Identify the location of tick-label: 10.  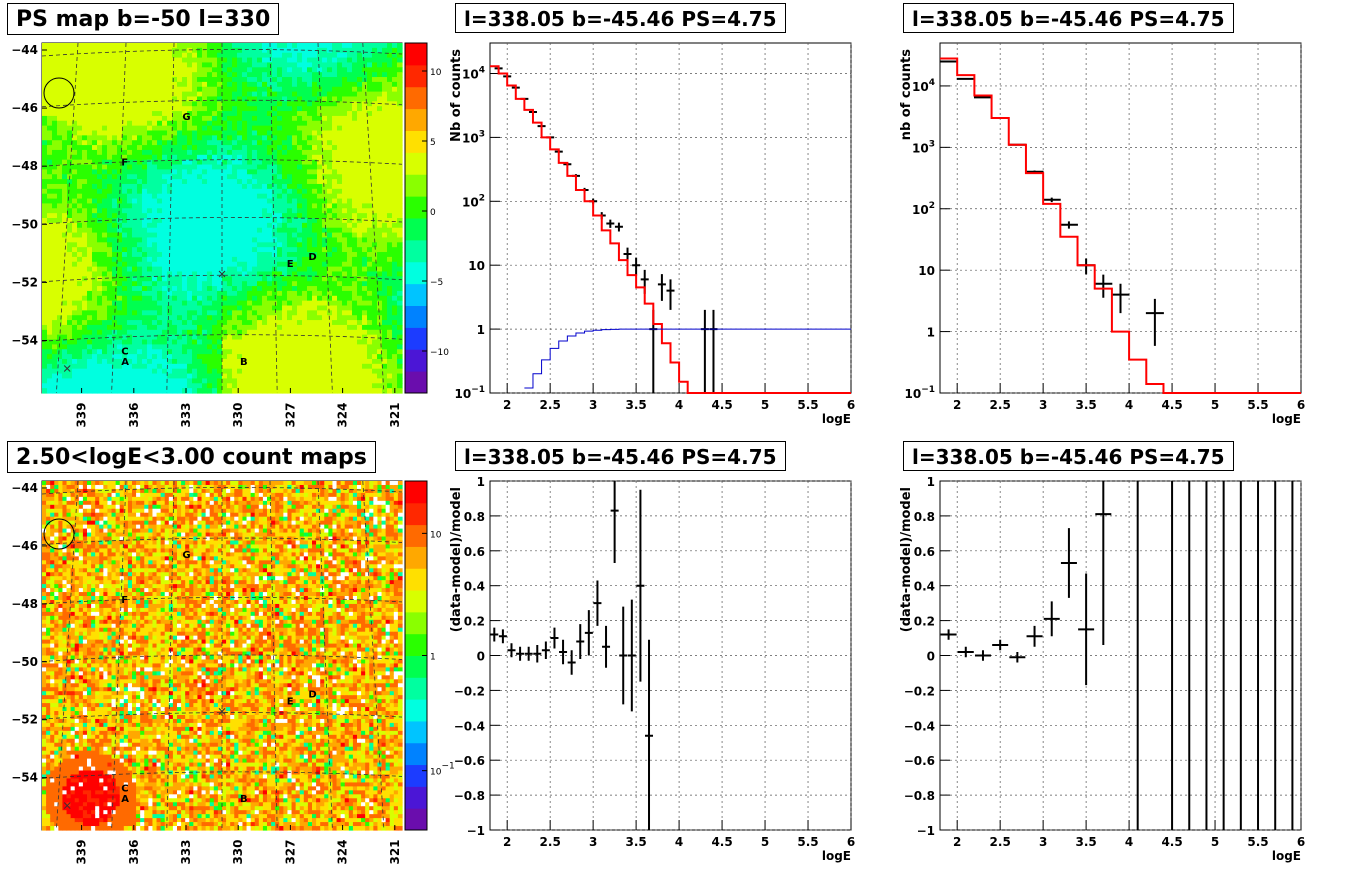
(926, 271).